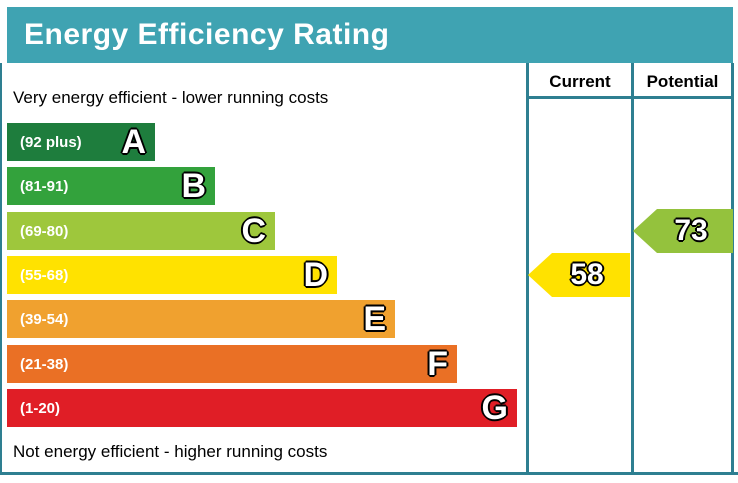  Describe the element at coordinates (133, 142) in the screenshot. I see `band-letter: A` at that location.